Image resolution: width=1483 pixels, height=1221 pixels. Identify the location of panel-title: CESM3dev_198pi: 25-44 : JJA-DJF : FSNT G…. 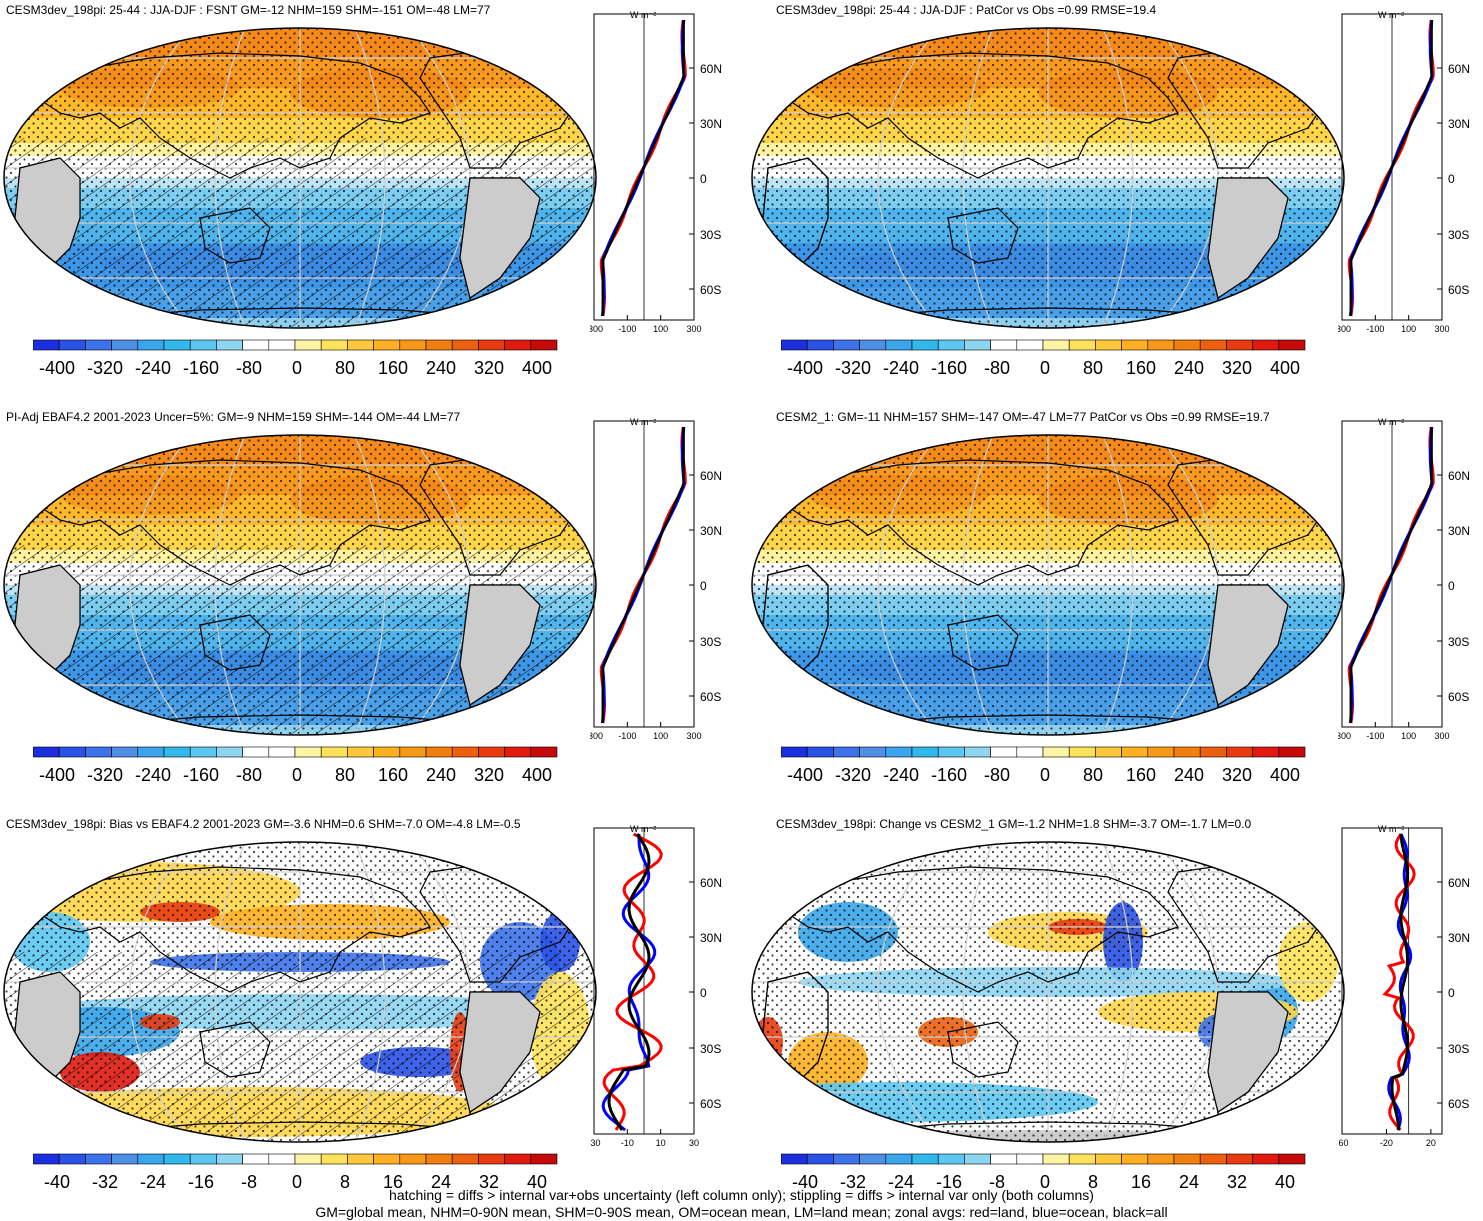
(248, 10).